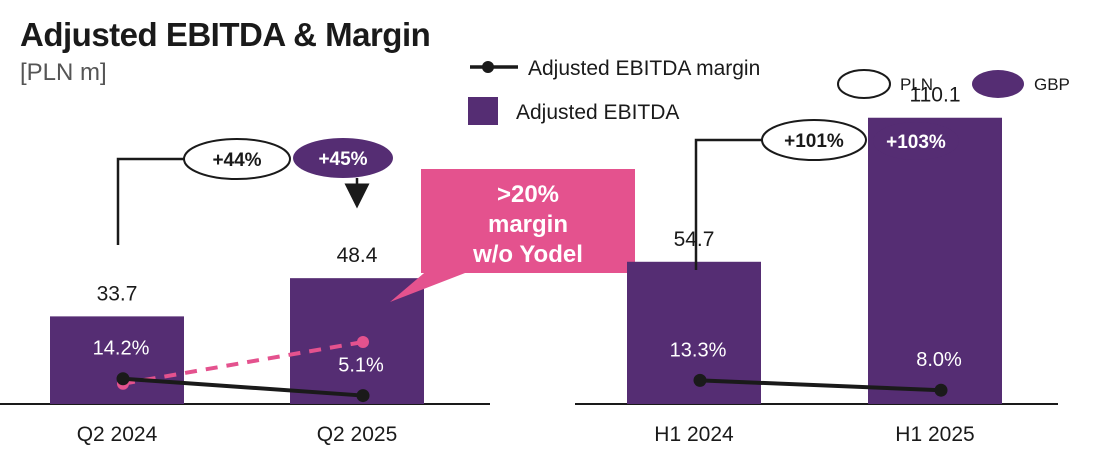 The width and height of the screenshot is (1096, 461). Describe the element at coordinates (941, 390) in the screenshot. I see `margin-point-h1-2025` at that location.